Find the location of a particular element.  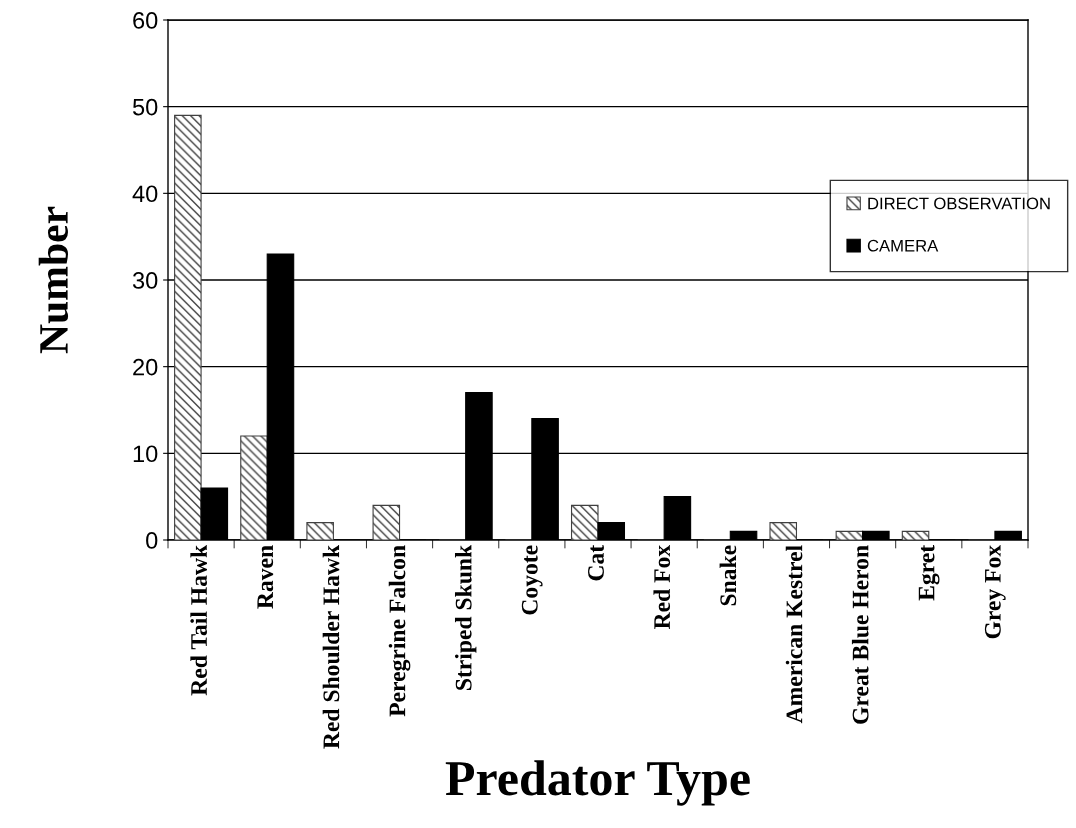

x-tick-label: Red Tail Hawk is located at coordinates (198, 620).